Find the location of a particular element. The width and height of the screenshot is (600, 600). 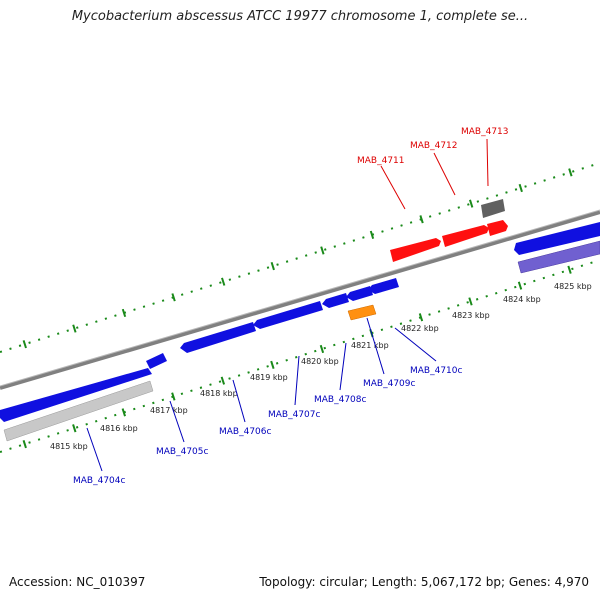

tick-label-4822: 4822 kbp is located at coordinates (420, 328).